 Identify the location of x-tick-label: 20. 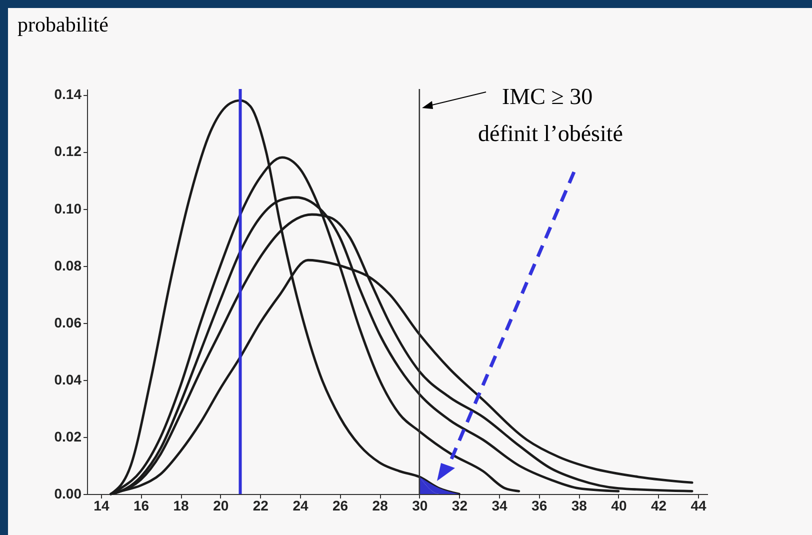
(221, 506).